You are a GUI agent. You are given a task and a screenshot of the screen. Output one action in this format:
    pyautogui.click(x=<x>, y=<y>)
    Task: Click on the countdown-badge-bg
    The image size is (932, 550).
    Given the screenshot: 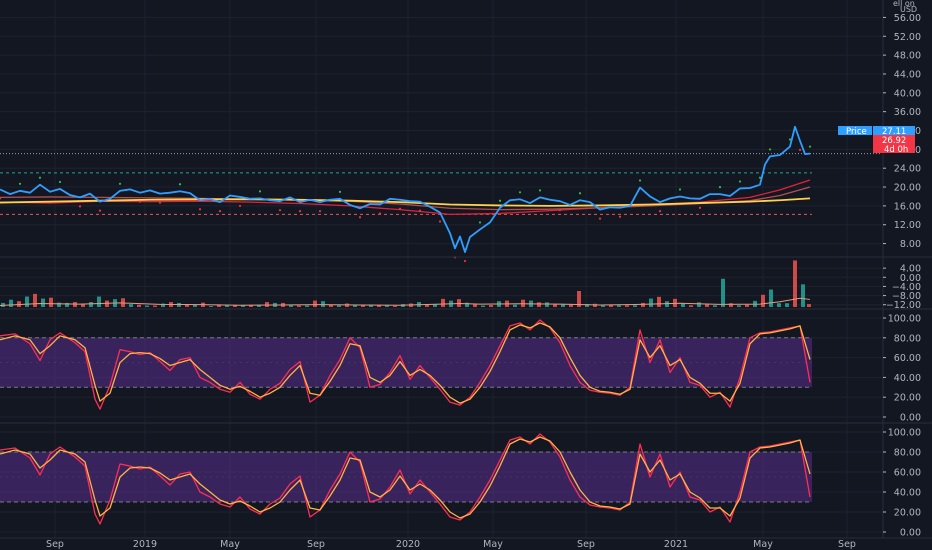 What is the action you would take?
    pyautogui.click(x=894, y=144)
    